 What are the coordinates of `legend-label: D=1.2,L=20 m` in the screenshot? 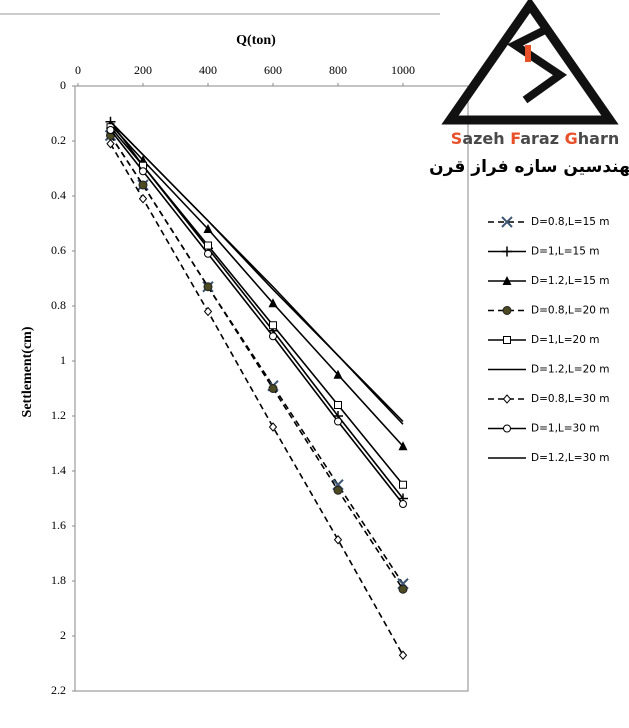 It's located at (570, 370).